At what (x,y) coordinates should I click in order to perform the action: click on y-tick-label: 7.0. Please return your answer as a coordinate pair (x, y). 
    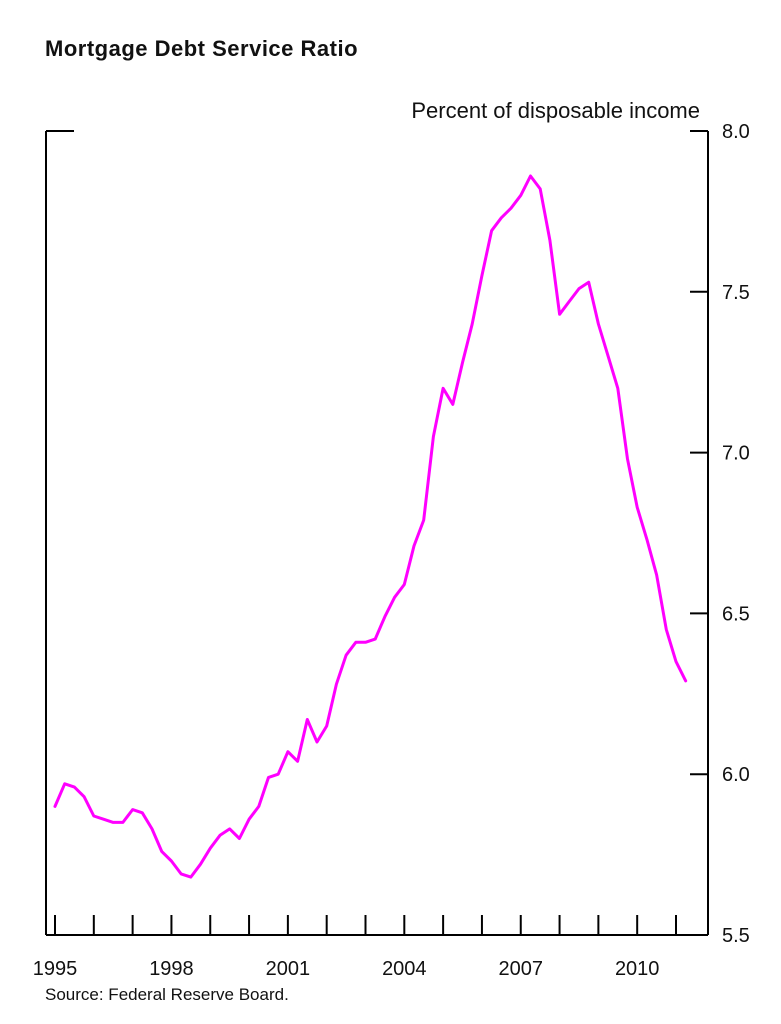
    Looking at the image, I should click on (736, 454).